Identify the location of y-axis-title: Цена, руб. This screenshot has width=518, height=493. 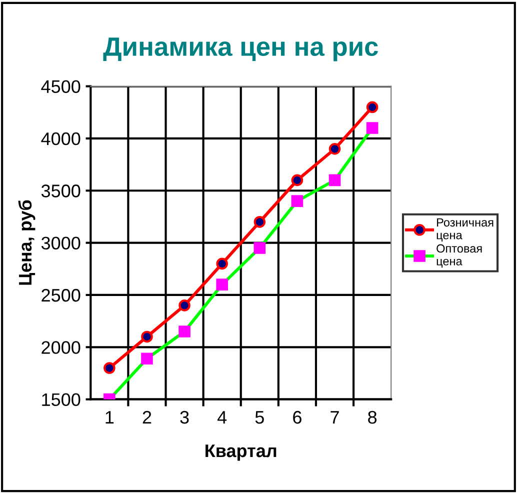
(27, 242).